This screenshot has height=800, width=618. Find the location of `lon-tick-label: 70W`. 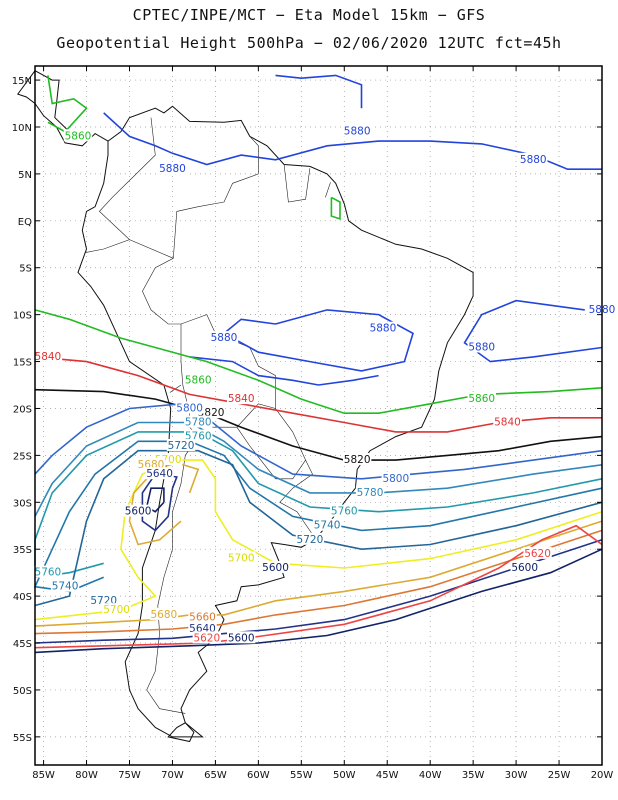

lon-tick-label: 70W is located at coordinates (172, 775).